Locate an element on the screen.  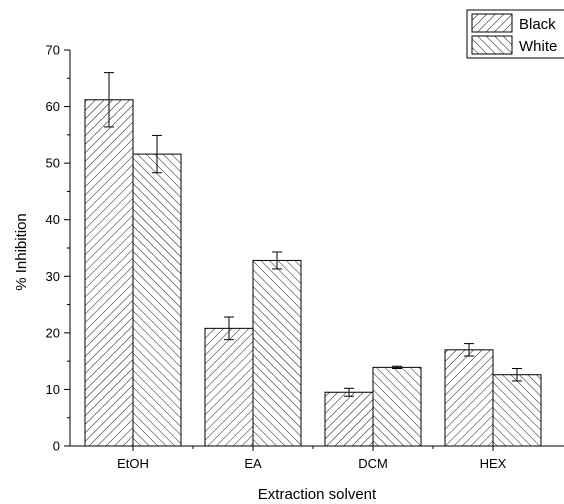
x-tick-label: EA is located at coordinates (253, 463).